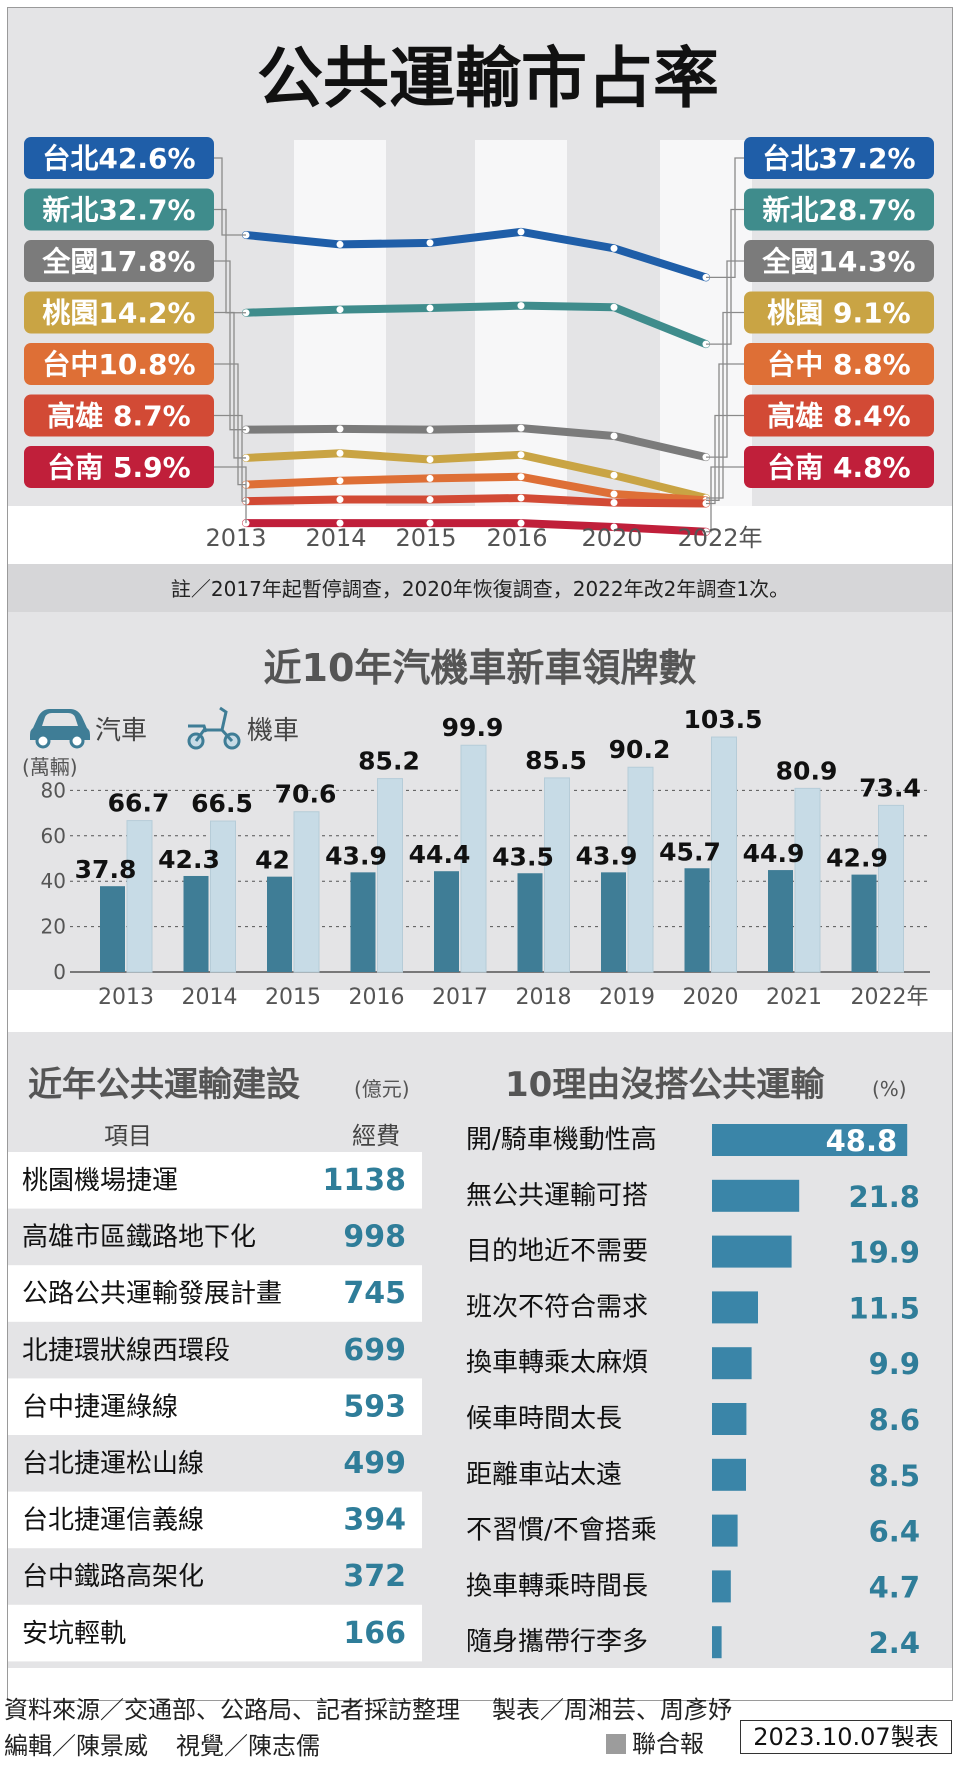 This screenshot has height=1768, width=960. Describe the element at coordinates (363, 922) in the screenshot. I see `bar-car-2016` at that location.